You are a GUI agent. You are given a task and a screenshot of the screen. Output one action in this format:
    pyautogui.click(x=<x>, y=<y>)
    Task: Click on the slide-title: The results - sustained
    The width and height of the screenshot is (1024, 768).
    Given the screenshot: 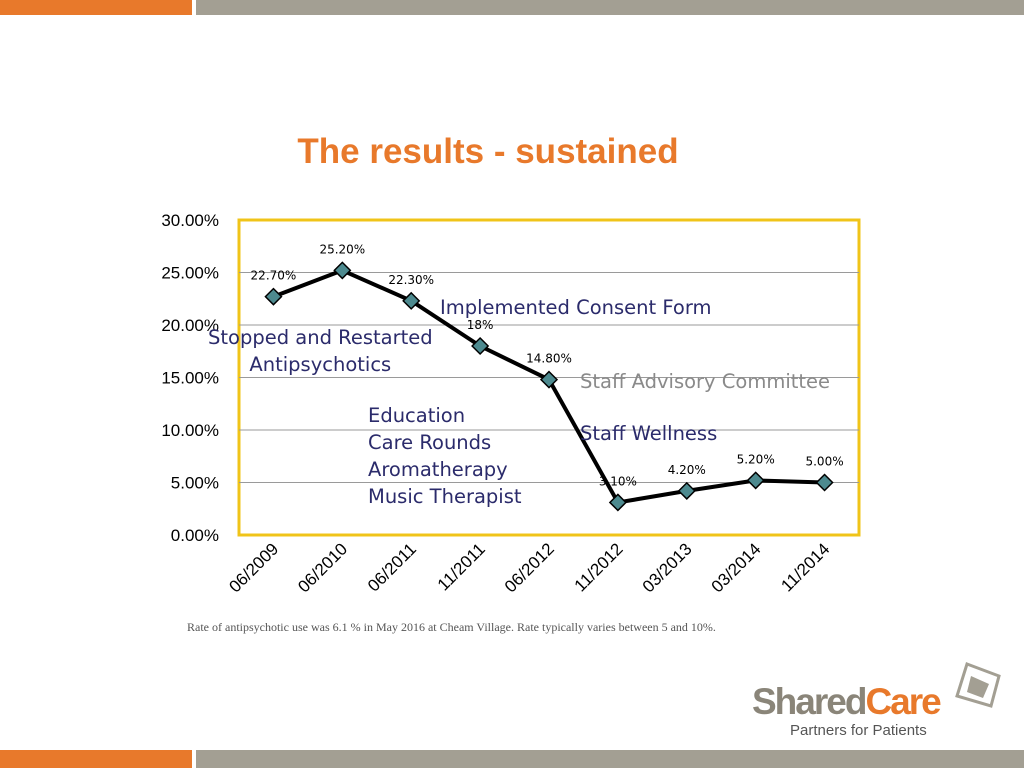 What is the action you would take?
    pyautogui.click(x=488, y=151)
    